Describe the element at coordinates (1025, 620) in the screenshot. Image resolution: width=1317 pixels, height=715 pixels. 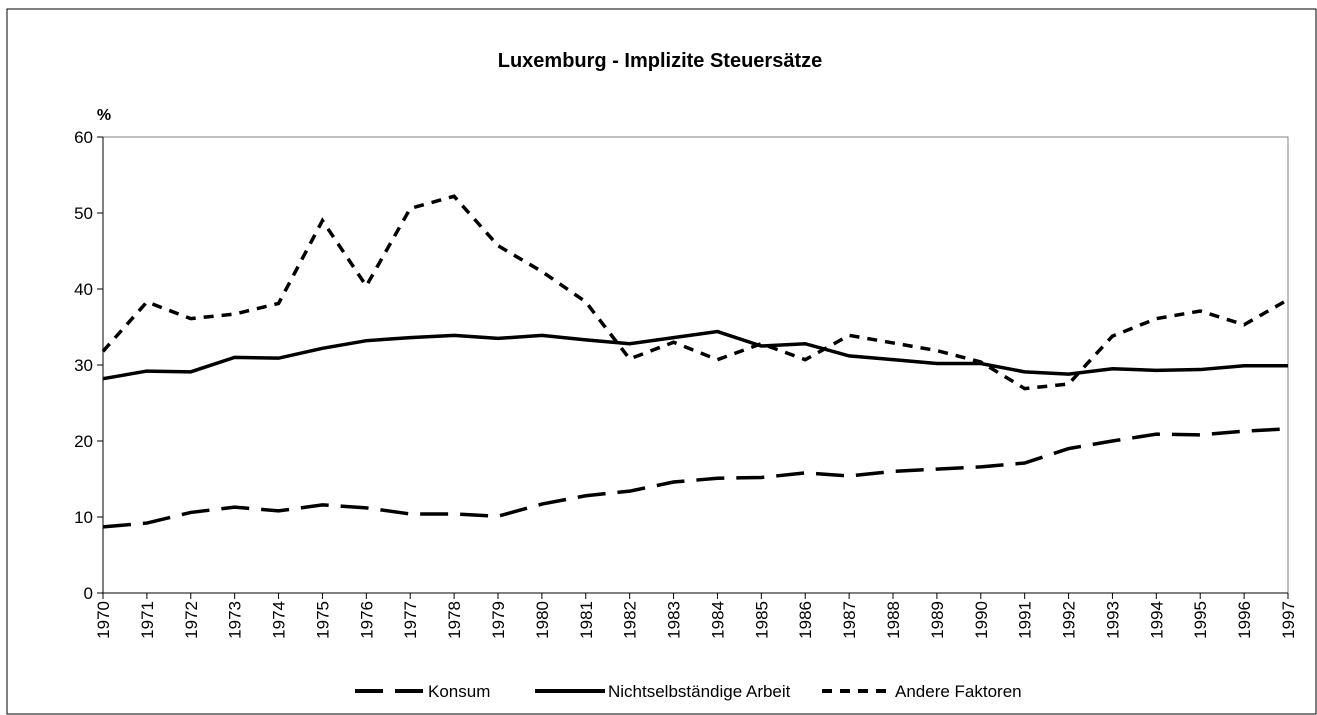
I see `x-tick-label: 1991` at that location.